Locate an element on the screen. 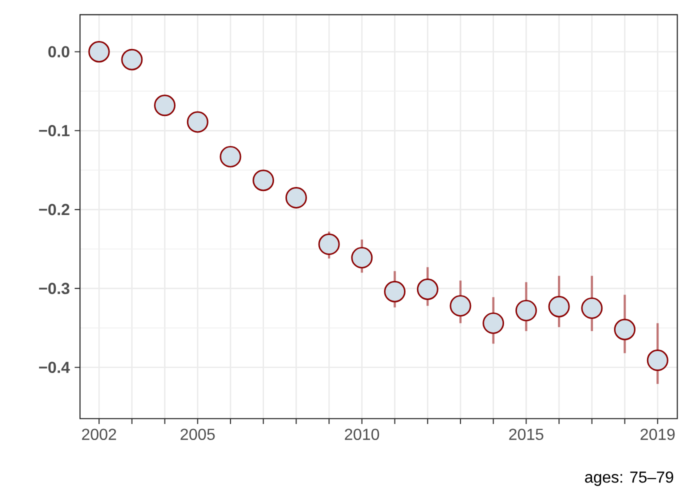 This screenshot has width=682, height=496. x-tick-label: 2005 is located at coordinates (197, 434).